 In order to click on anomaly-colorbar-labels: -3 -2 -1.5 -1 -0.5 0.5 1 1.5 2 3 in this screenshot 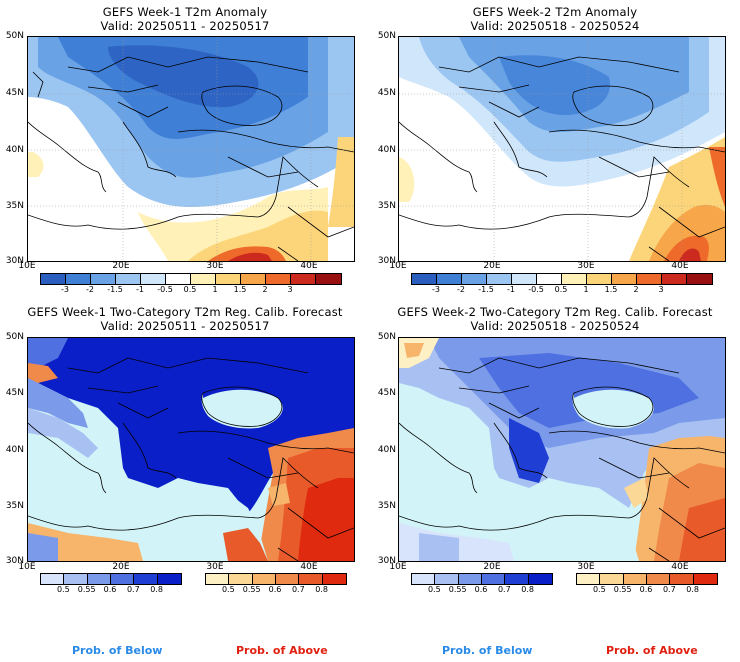, I will do `click(190, 290)`.